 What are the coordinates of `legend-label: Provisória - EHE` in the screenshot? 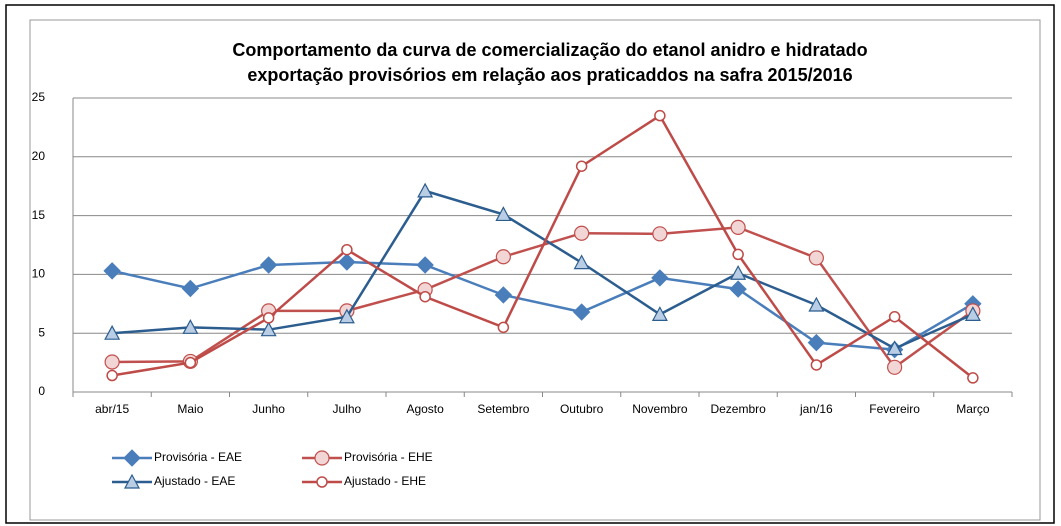 It's located at (388, 457).